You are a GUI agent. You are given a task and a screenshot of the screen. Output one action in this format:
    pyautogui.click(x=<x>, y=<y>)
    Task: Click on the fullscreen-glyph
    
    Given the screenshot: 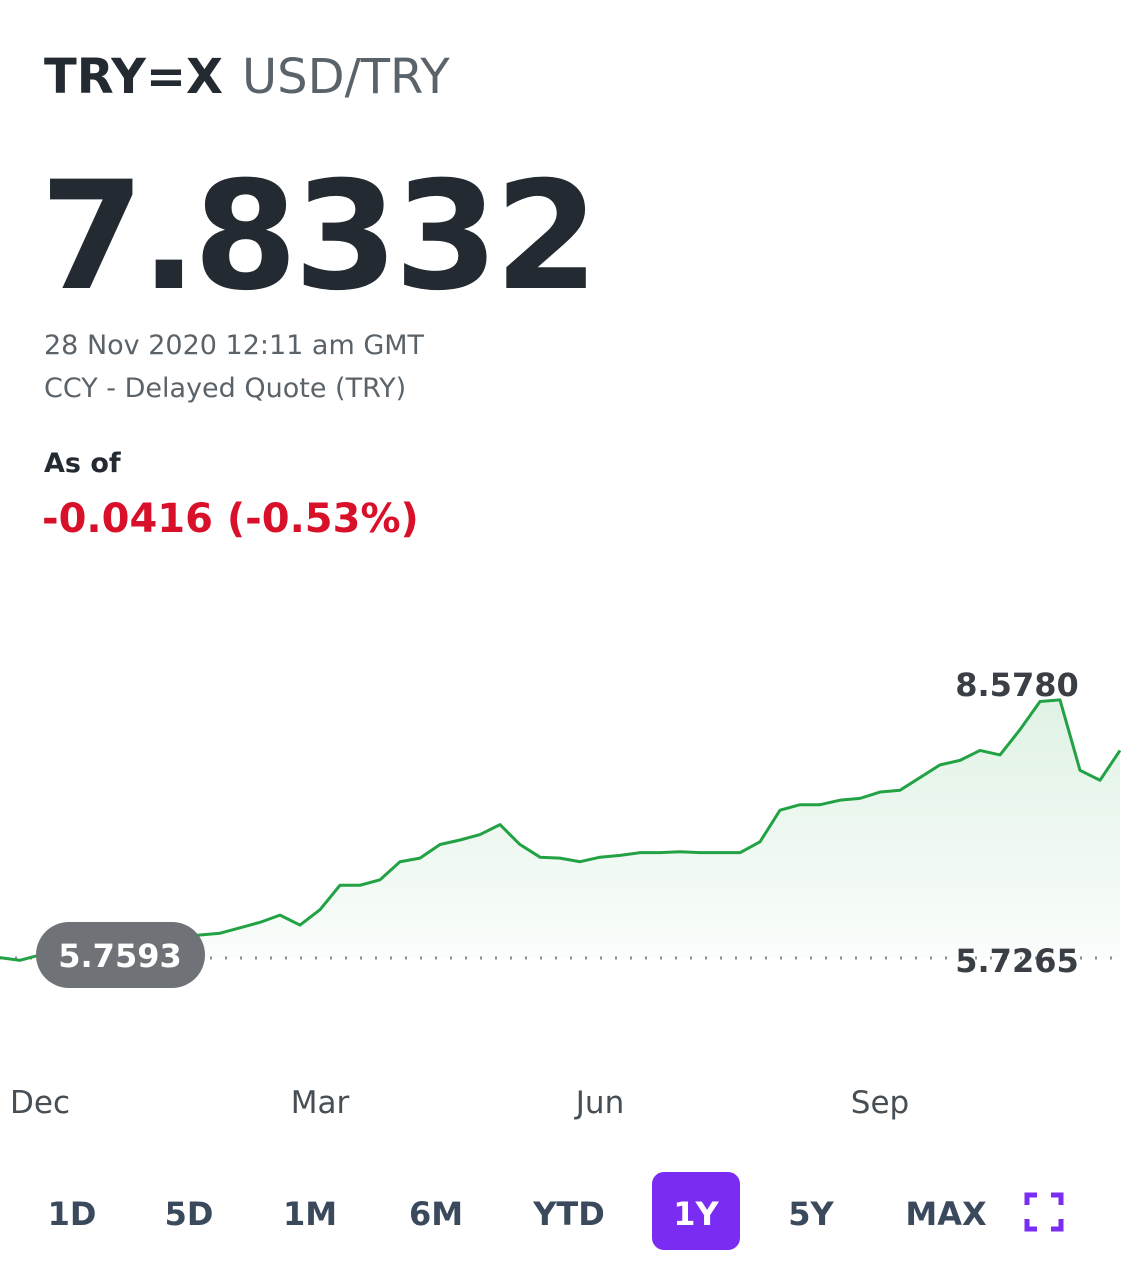 What is the action you would take?
    pyautogui.click(x=1044, y=1212)
    